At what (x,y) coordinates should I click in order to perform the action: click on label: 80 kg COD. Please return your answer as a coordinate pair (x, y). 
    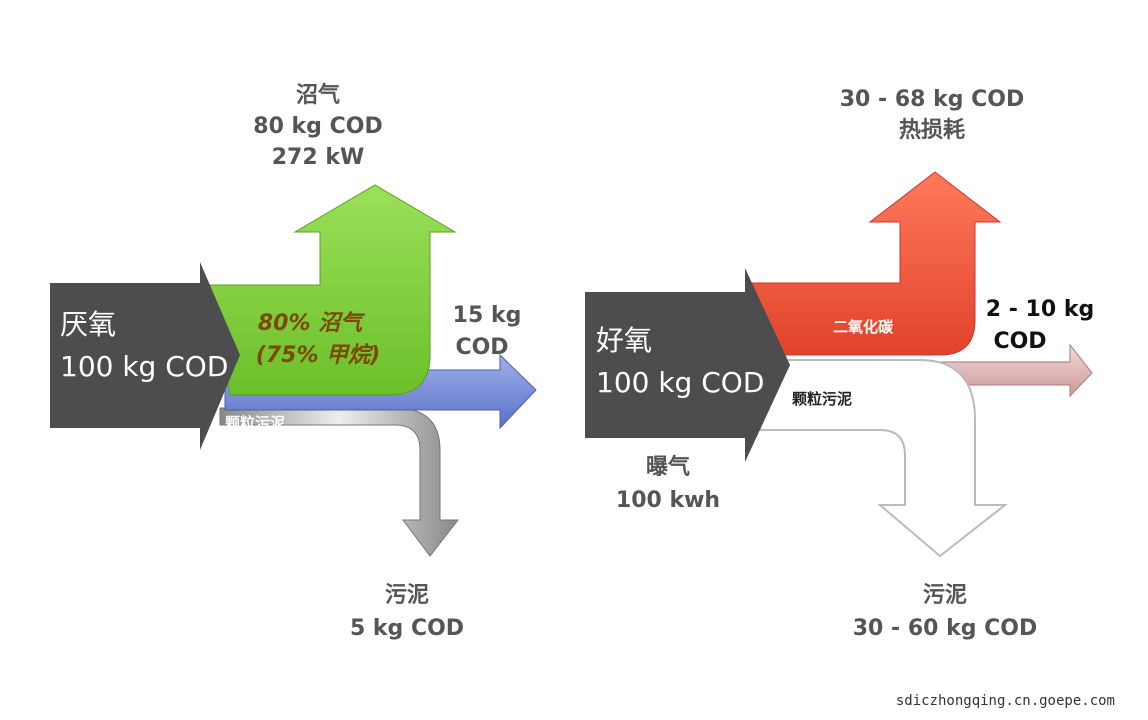
    Looking at the image, I should click on (317, 126).